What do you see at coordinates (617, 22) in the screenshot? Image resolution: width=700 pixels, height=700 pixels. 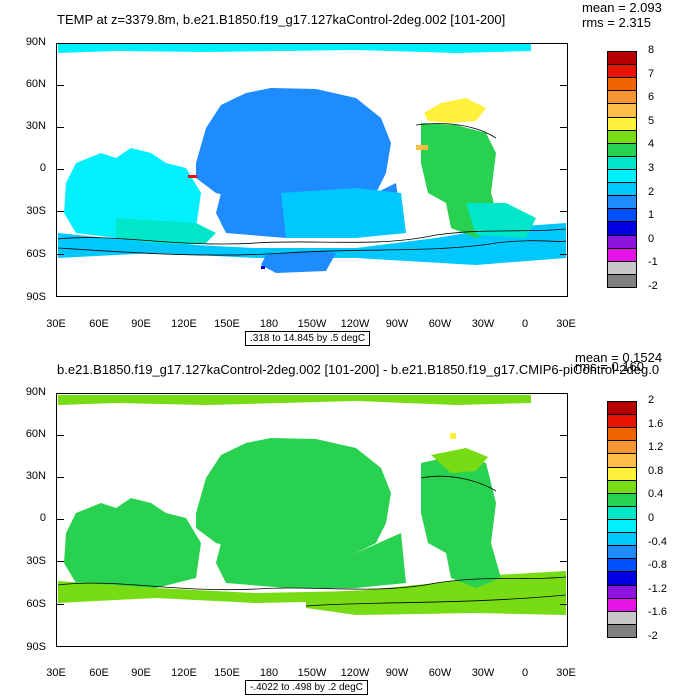 I see `top-rms-value: rms = 2.315` at bounding box center [617, 22].